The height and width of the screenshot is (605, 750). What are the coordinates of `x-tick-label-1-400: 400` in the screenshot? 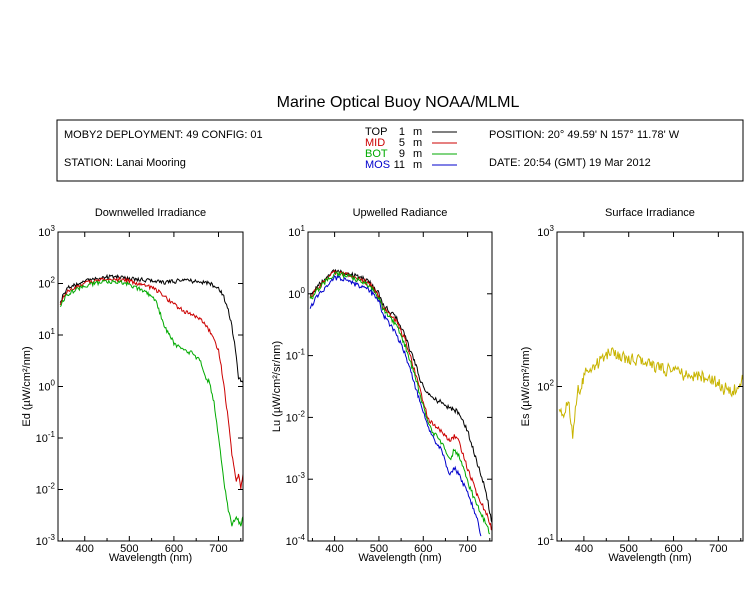 It's located at (85, 549).